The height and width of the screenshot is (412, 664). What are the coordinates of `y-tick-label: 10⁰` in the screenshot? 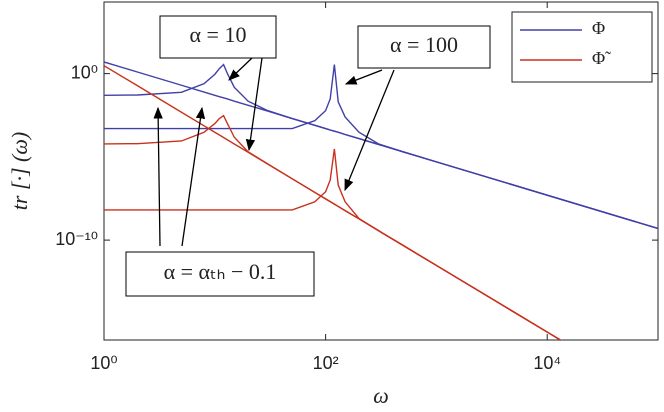 It's located at (84, 72).